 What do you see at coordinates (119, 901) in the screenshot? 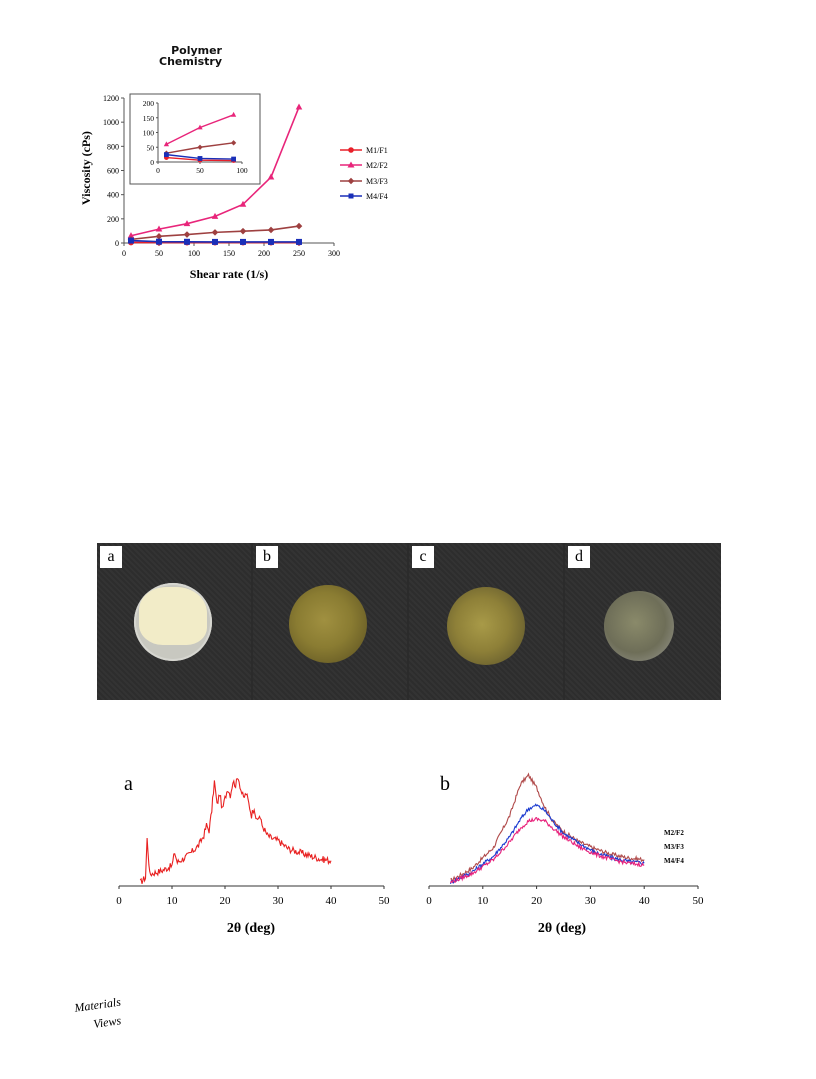
I see `xrd-a-x-tick-label: 0` at bounding box center [119, 901].